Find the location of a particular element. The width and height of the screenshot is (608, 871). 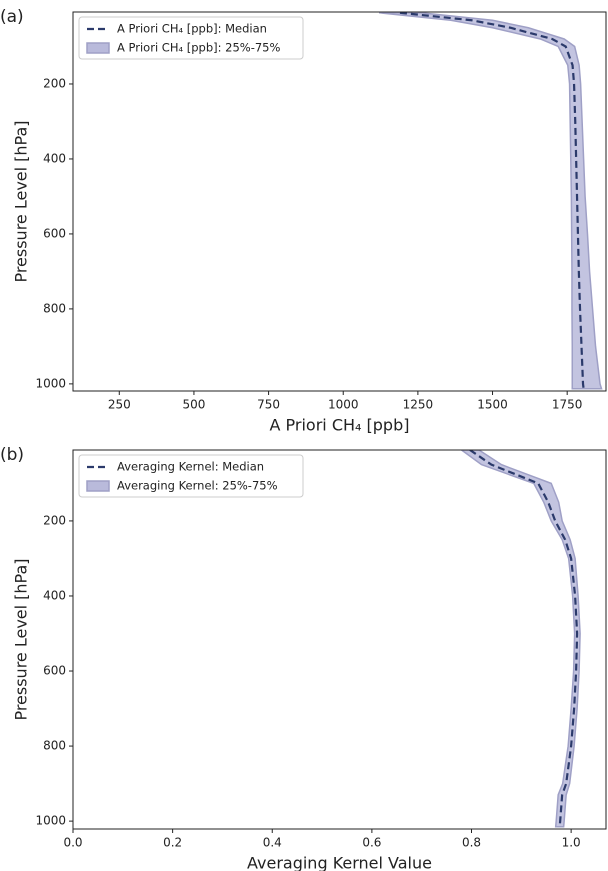

x-tick-label: 250 is located at coordinates (119, 405).